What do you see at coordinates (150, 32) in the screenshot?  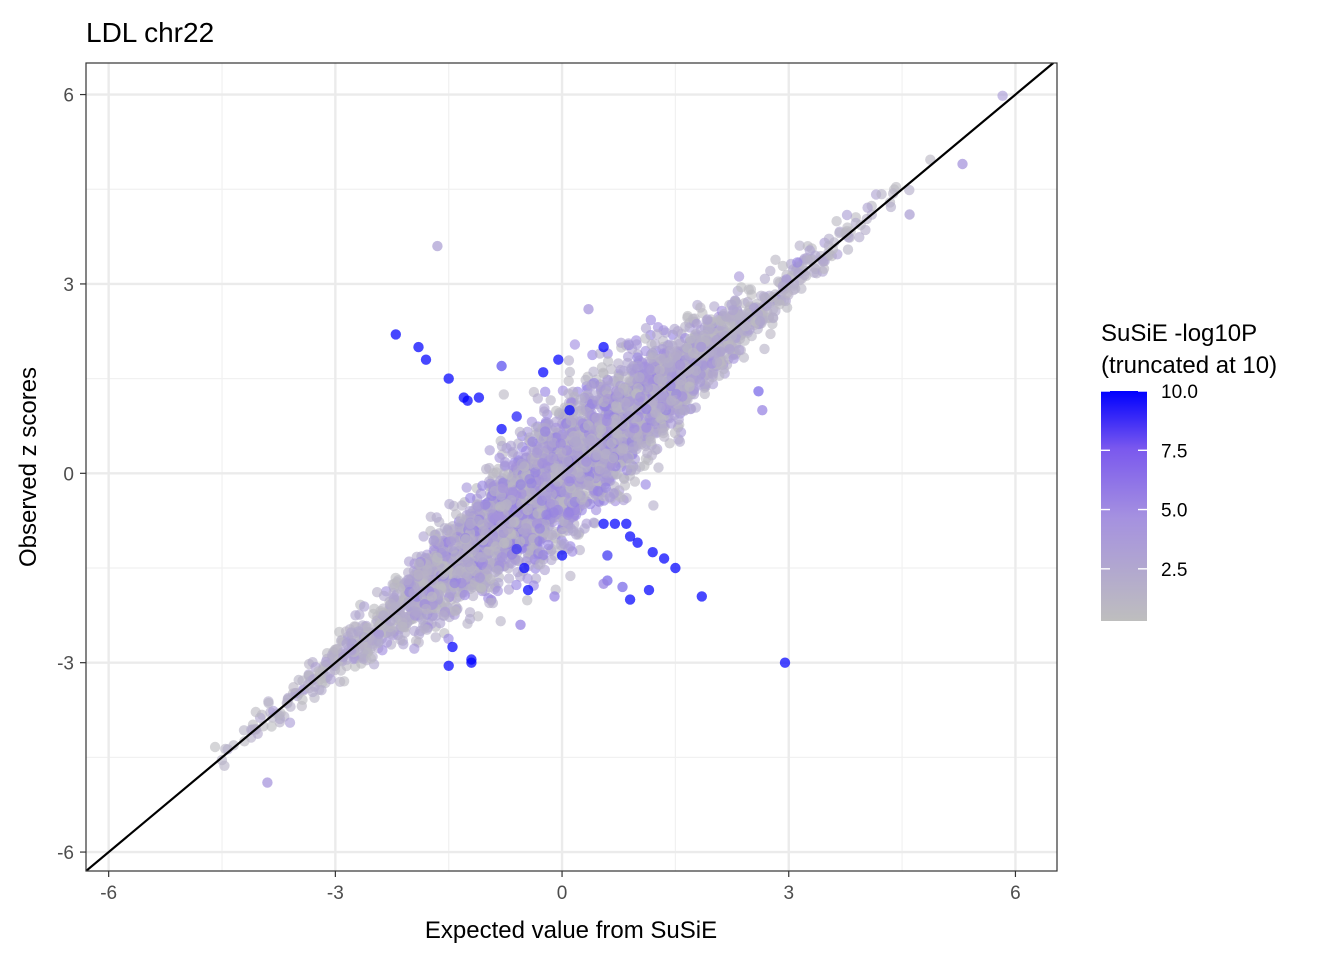 I see `chart-title: LDL chr22` at bounding box center [150, 32].